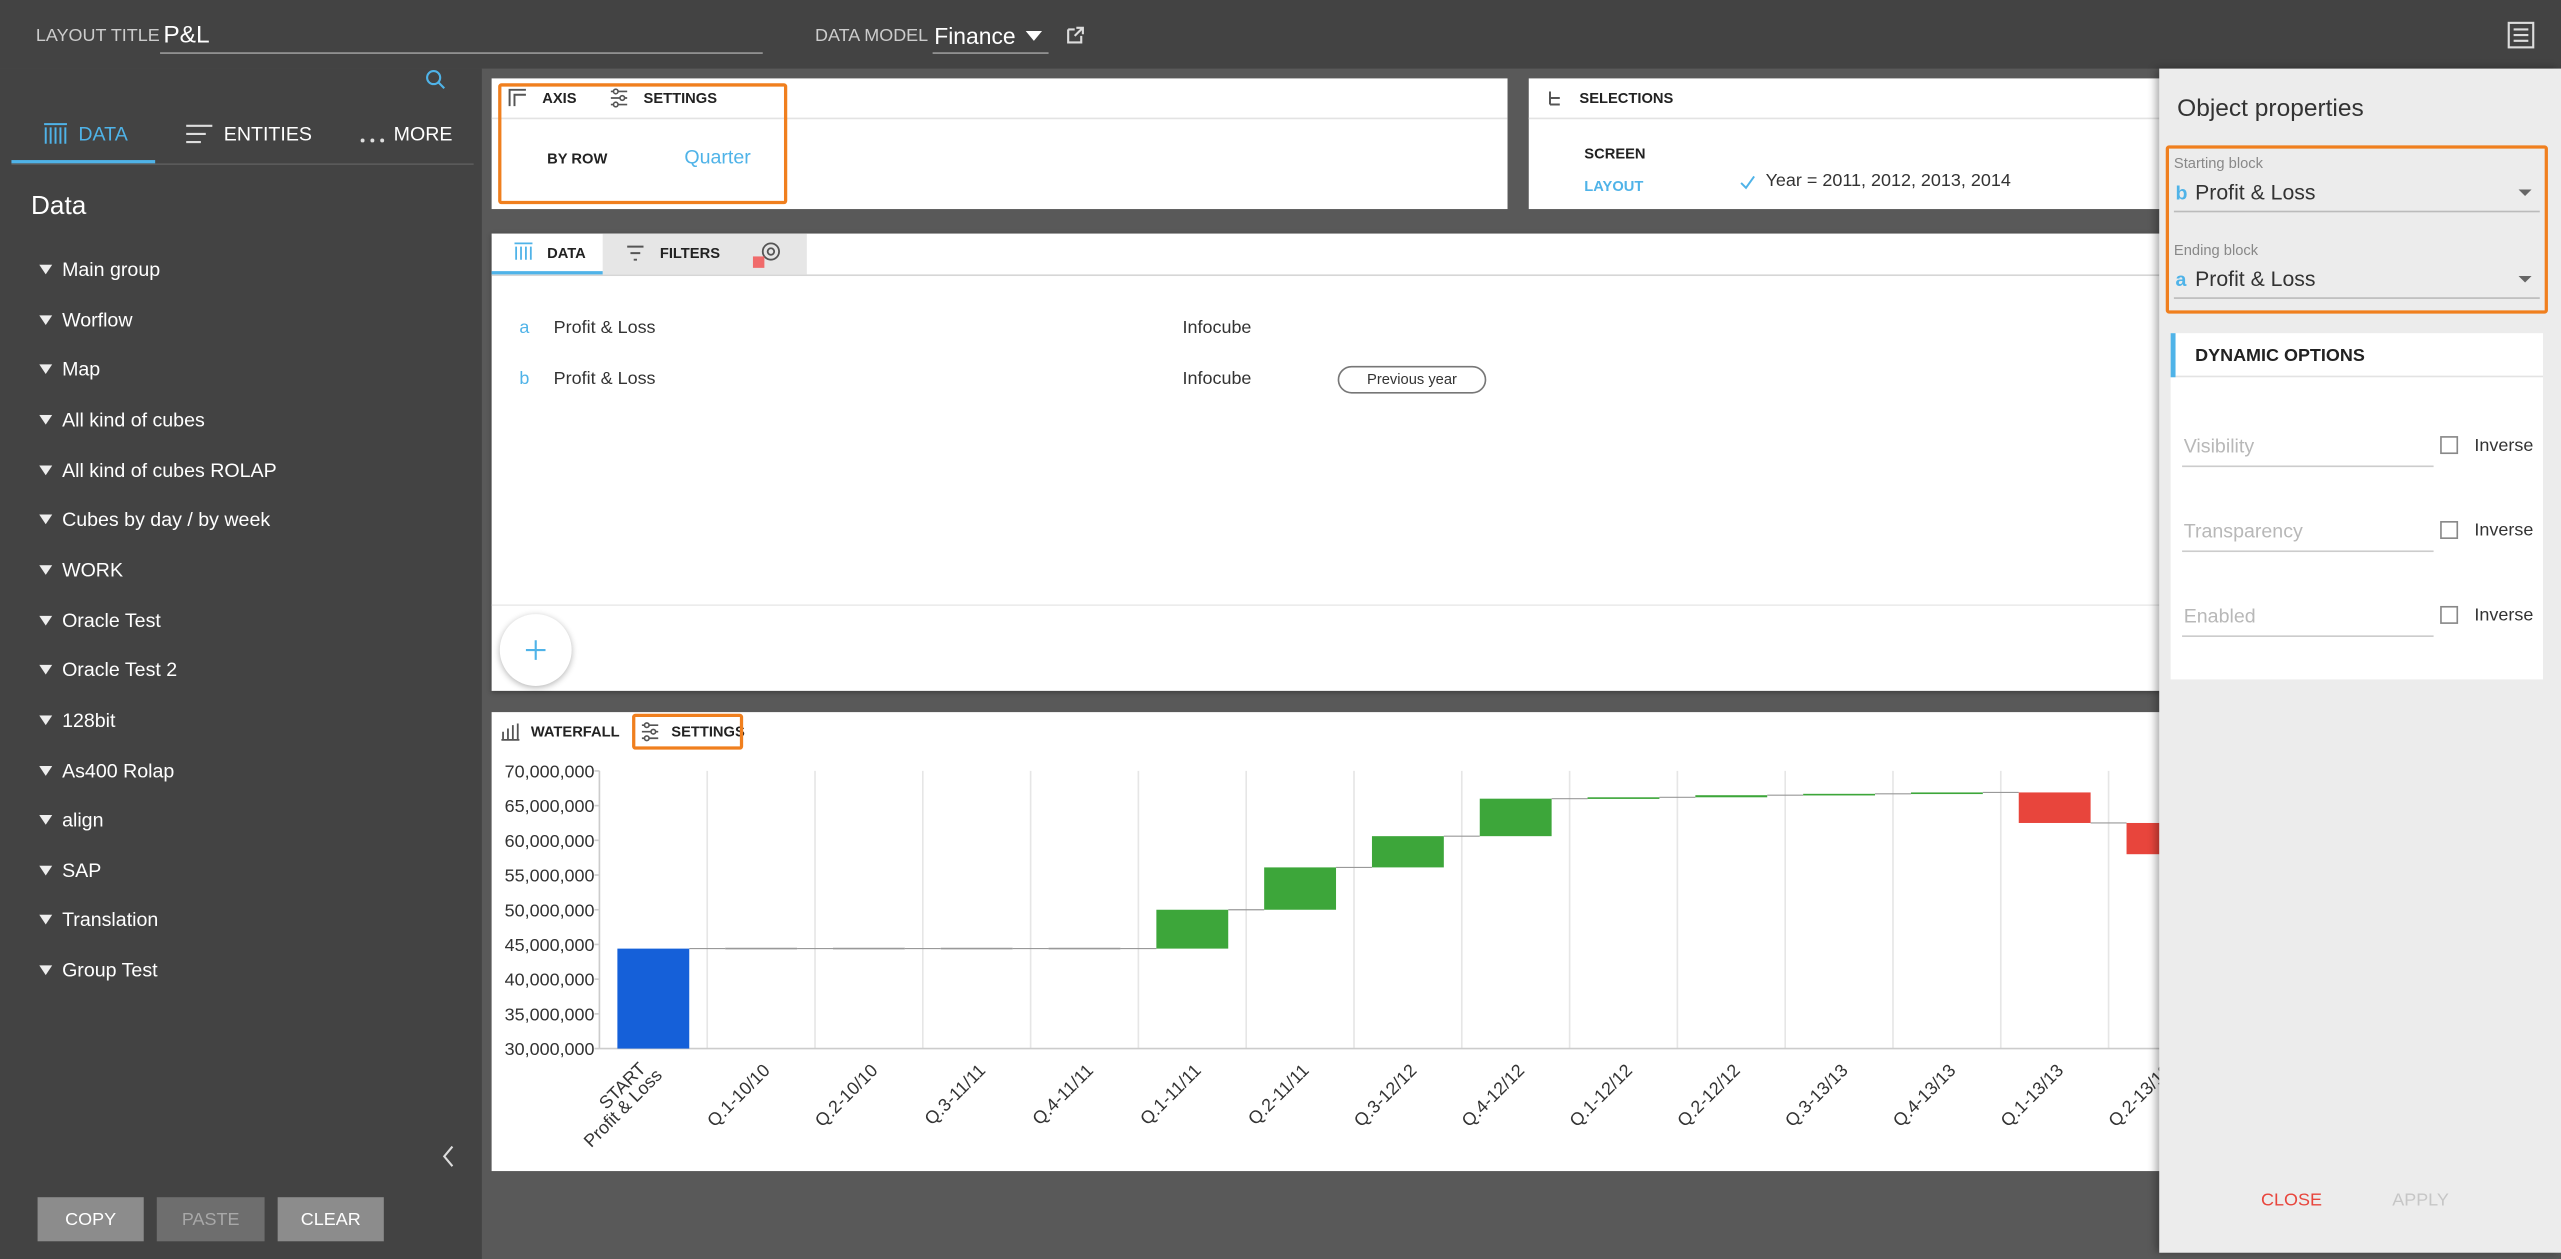 This screenshot has height=1259, width=2561. Describe the element at coordinates (166, 520) in the screenshot. I see `sidebar-item: Cubes by day / by week` at that location.